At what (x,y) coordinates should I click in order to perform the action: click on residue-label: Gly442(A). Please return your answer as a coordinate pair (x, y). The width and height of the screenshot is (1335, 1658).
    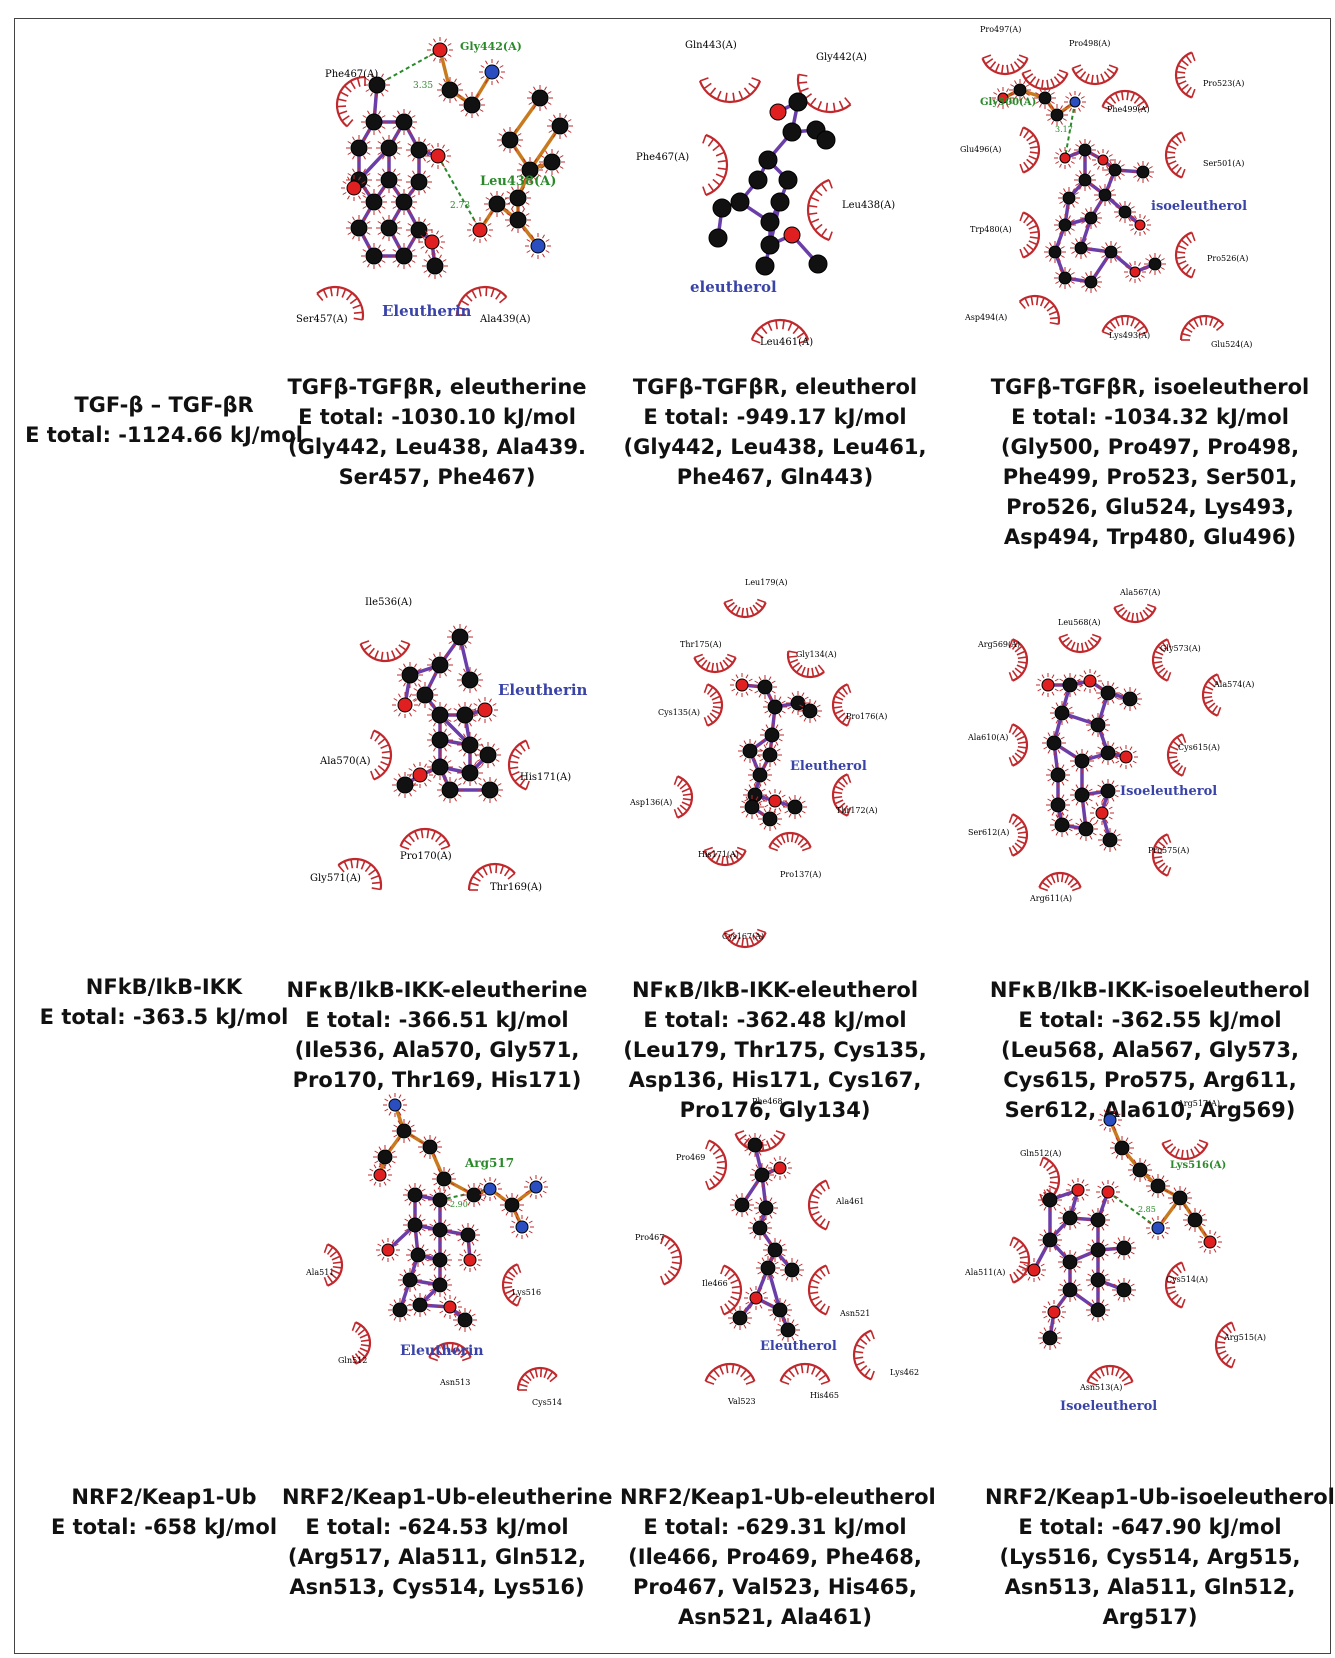
    Looking at the image, I should click on (841, 57).